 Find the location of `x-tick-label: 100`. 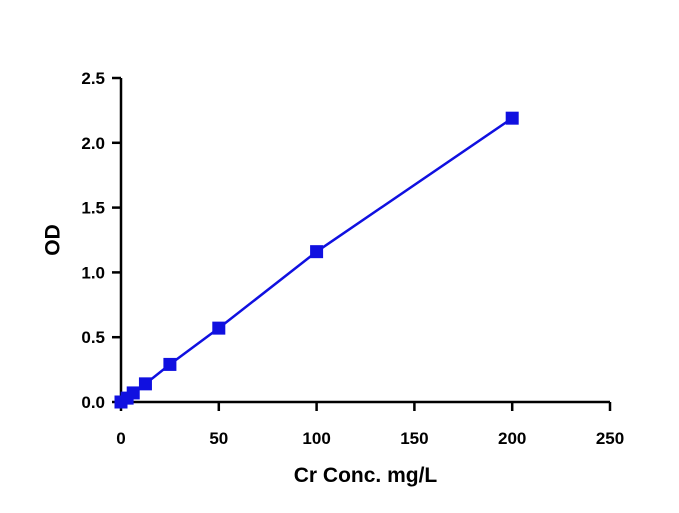

x-tick-label: 100 is located at coordinates (316, 438).